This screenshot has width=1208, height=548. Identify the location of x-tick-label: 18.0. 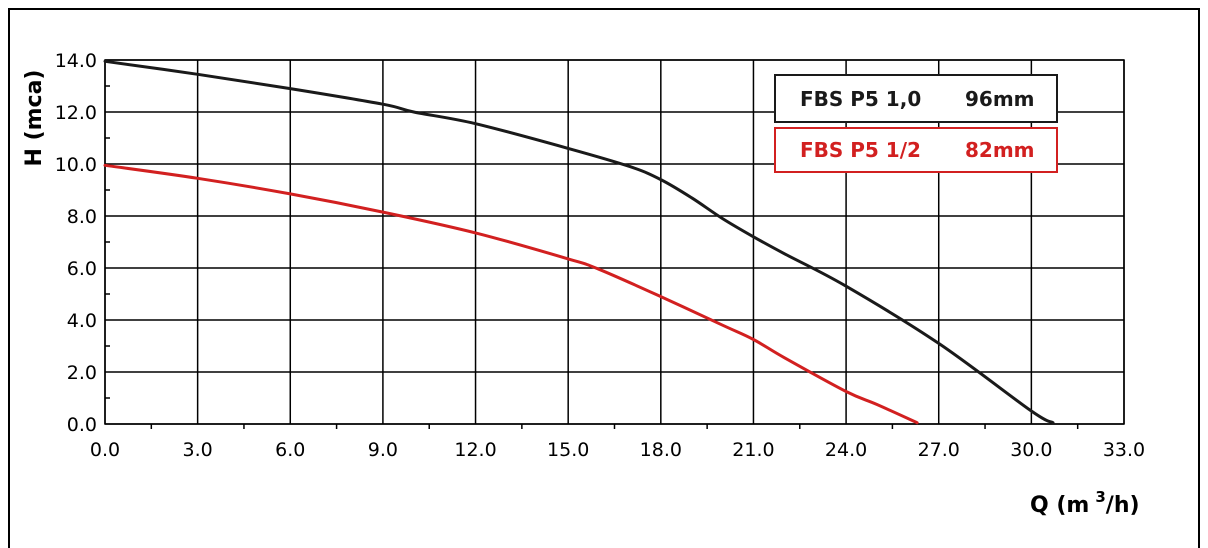
(661, 450).